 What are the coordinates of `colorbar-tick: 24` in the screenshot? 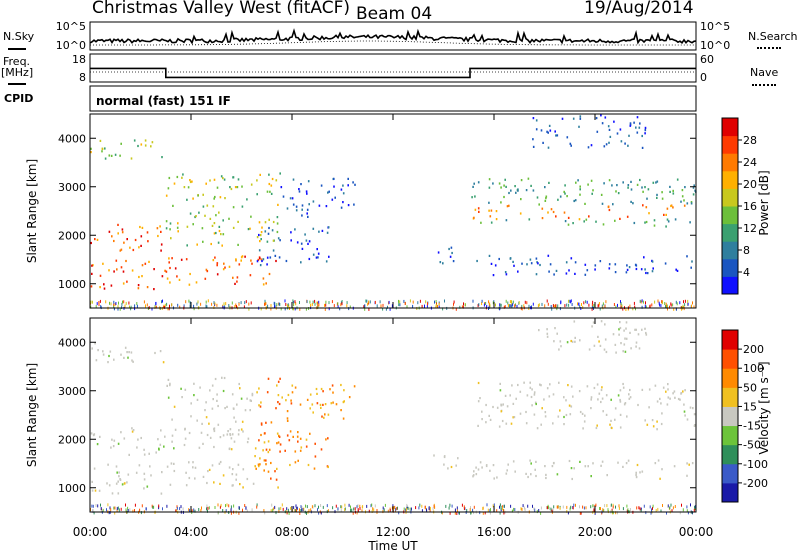 It's located at (750, 162).